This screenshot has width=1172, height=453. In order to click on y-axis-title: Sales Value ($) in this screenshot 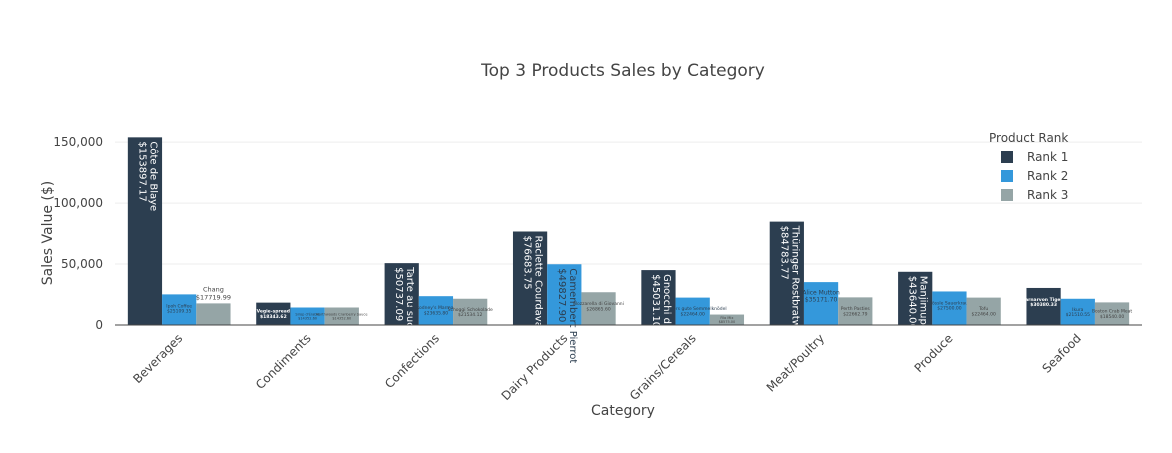, I will do `click(48, 233)`.